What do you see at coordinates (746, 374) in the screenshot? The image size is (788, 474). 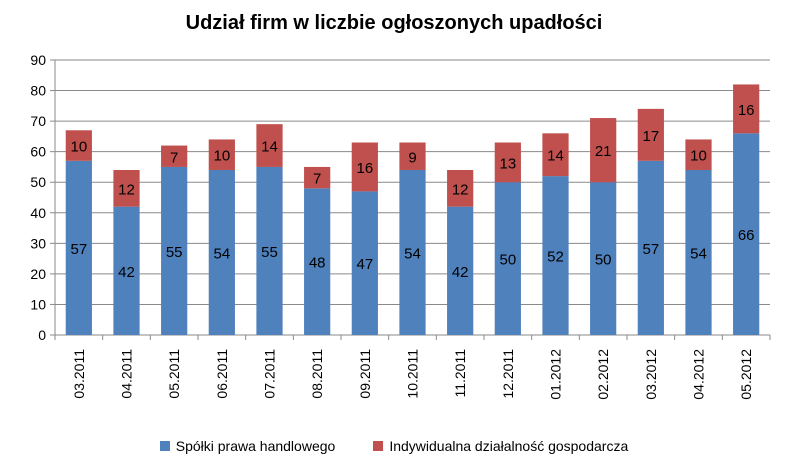 I see `x-tick-label: 05.2012` at bounding box center [746, 374].